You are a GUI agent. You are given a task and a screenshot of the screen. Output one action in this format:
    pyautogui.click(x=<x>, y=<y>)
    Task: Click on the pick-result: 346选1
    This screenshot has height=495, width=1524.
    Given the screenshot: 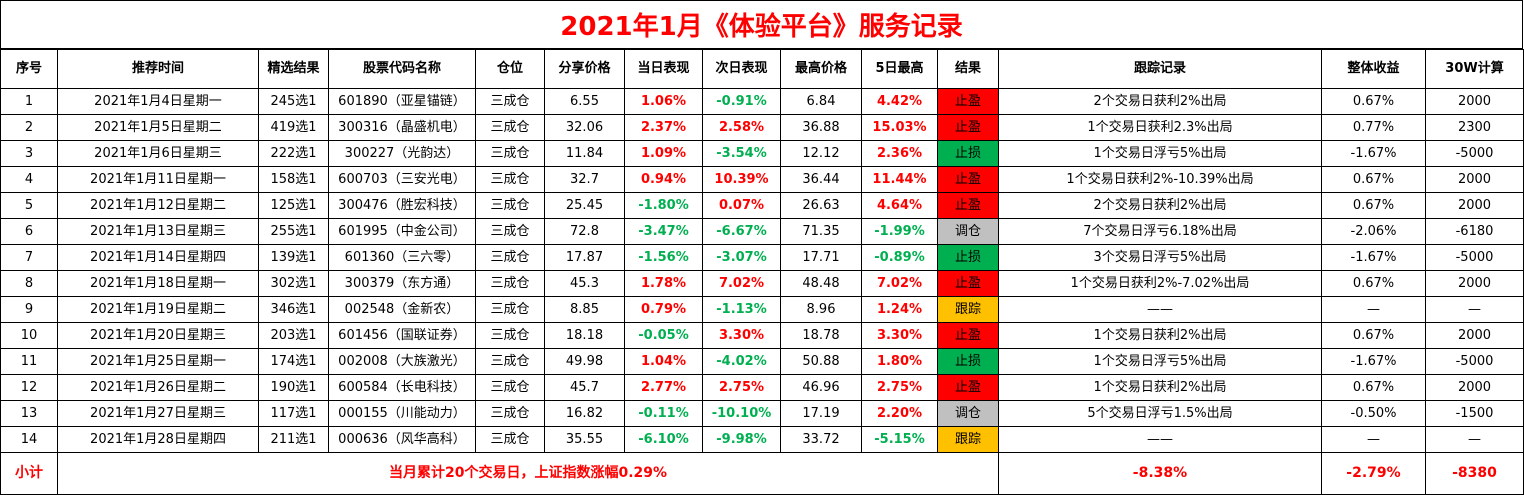 What is the action you would take?
    pyautogui.click(x=293, y=309)
    